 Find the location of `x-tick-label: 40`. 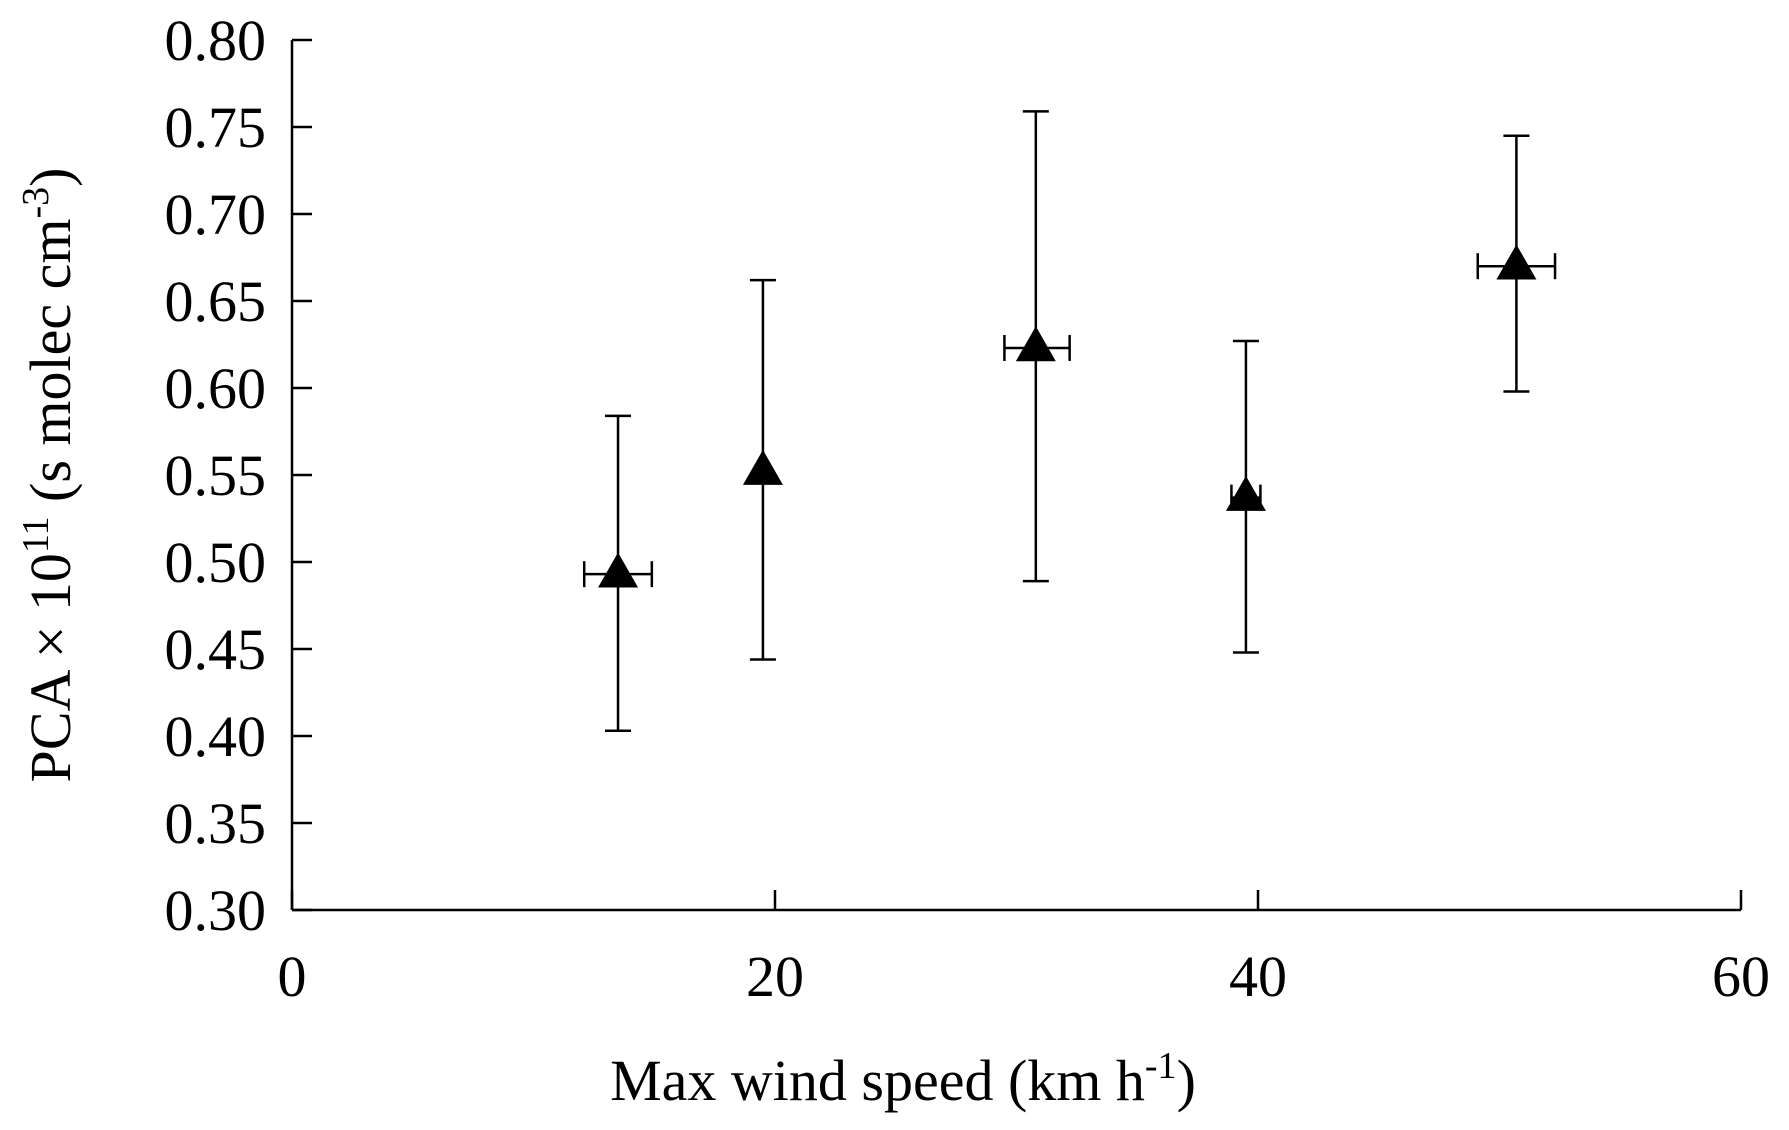

x-tick-label: 40 is located at coordinates (1258, 976).